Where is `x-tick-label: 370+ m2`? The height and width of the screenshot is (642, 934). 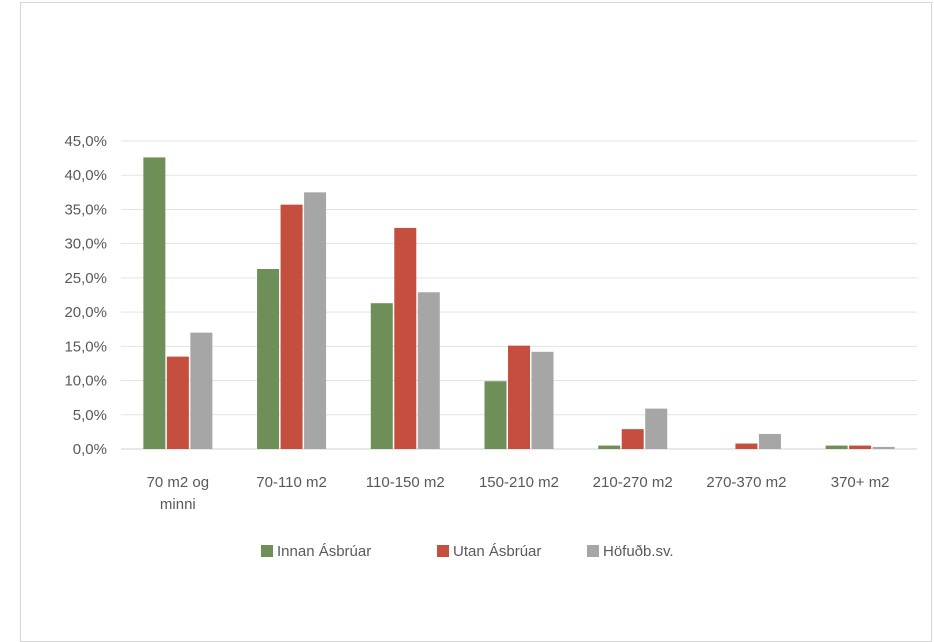
x-tick-label: 370+ m2 is located at coordinates (860, 482).